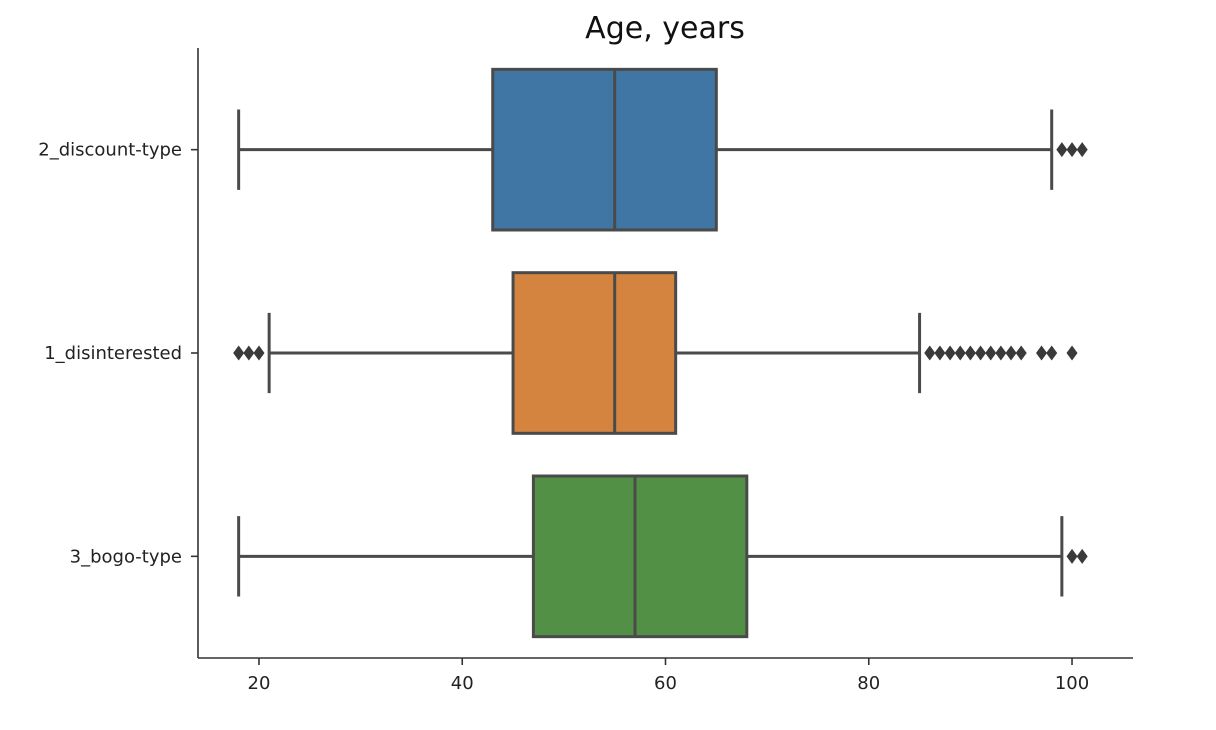 This screenshot has height=730, width=1216. I want to click on x-tick-label: 80, so click(868, 683).